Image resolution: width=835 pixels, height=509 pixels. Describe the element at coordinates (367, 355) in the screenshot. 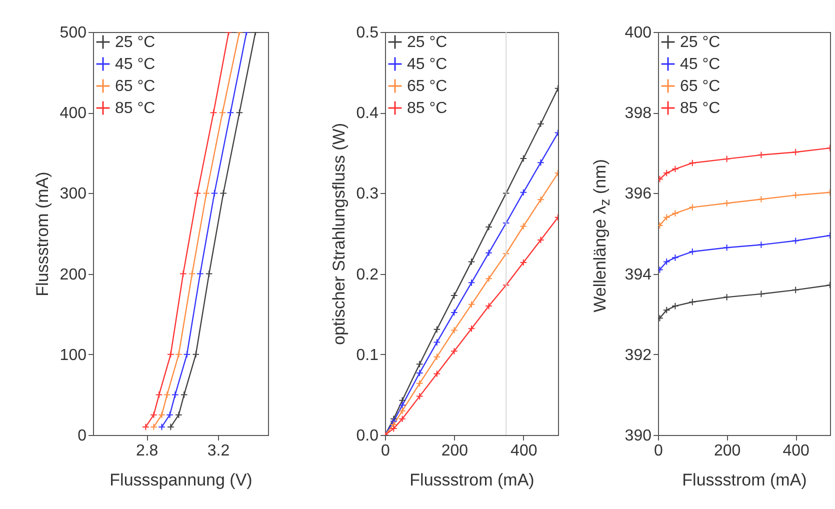

I see `y-tick-label: 0.1` at that location.